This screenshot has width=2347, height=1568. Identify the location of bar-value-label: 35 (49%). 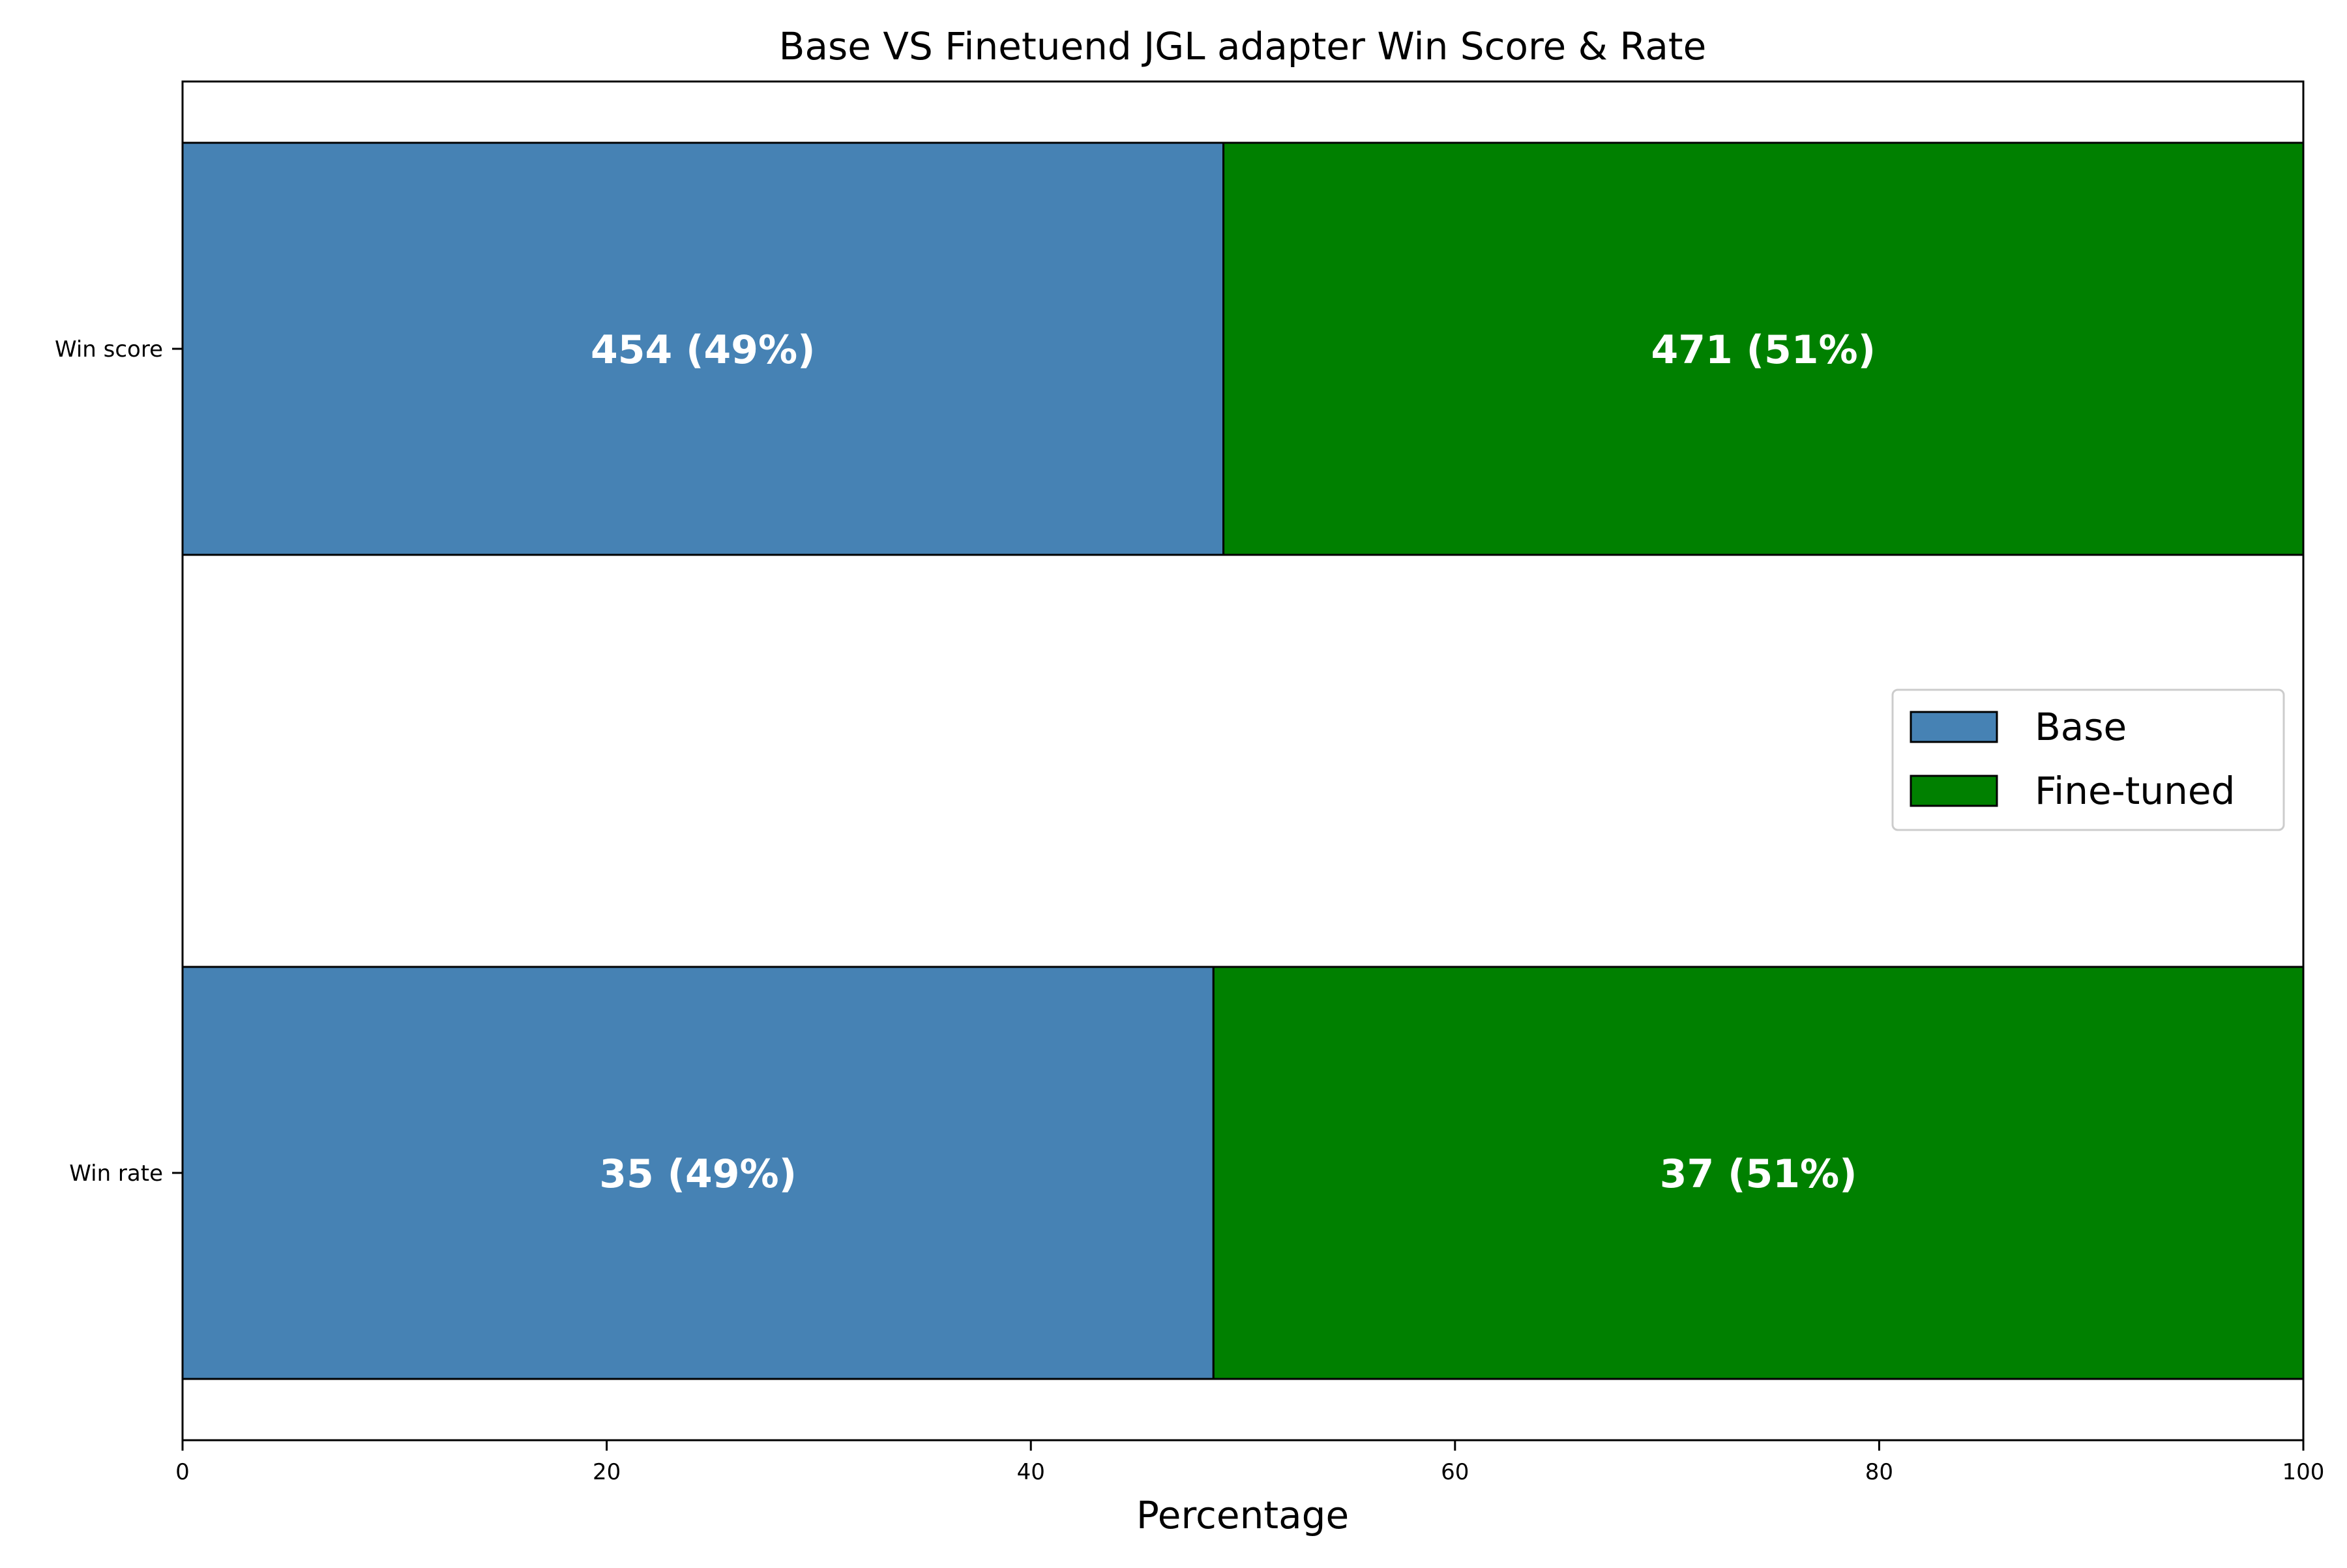
(698, 1174).